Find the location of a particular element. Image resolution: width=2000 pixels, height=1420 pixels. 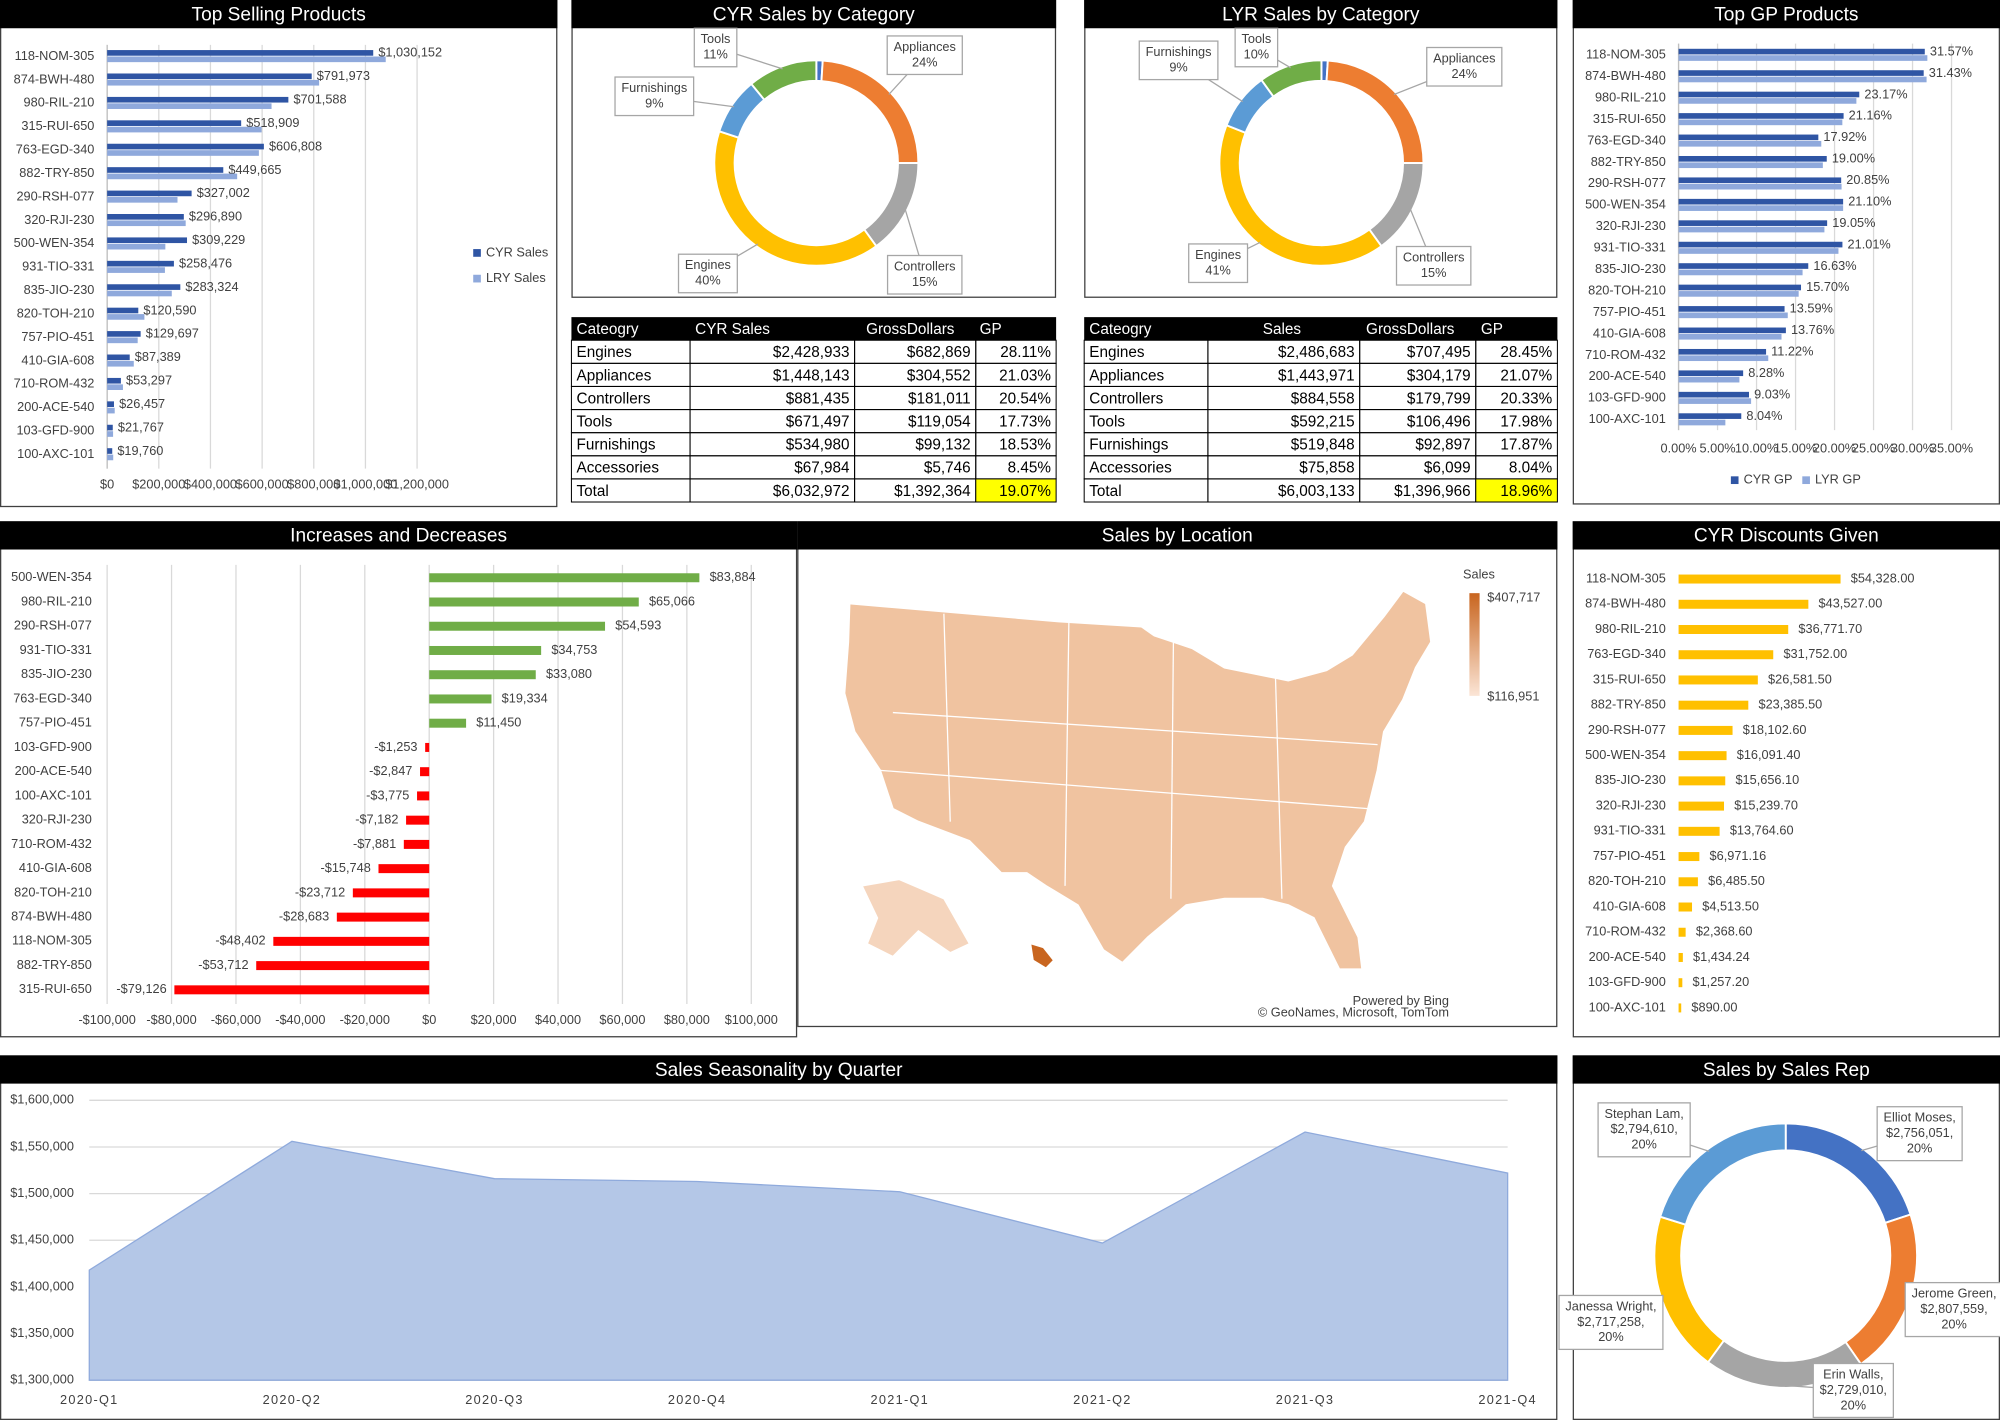

data-label: 17.92% is located at coordinates (1844, 136).